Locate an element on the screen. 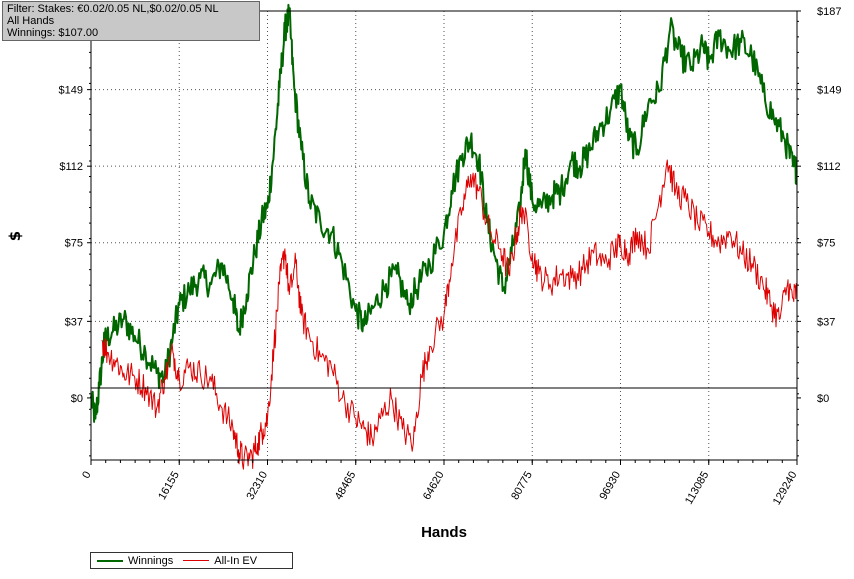 The image size is (854, 579). x-tick-label: 80775 is located at coordinates (522, 486).